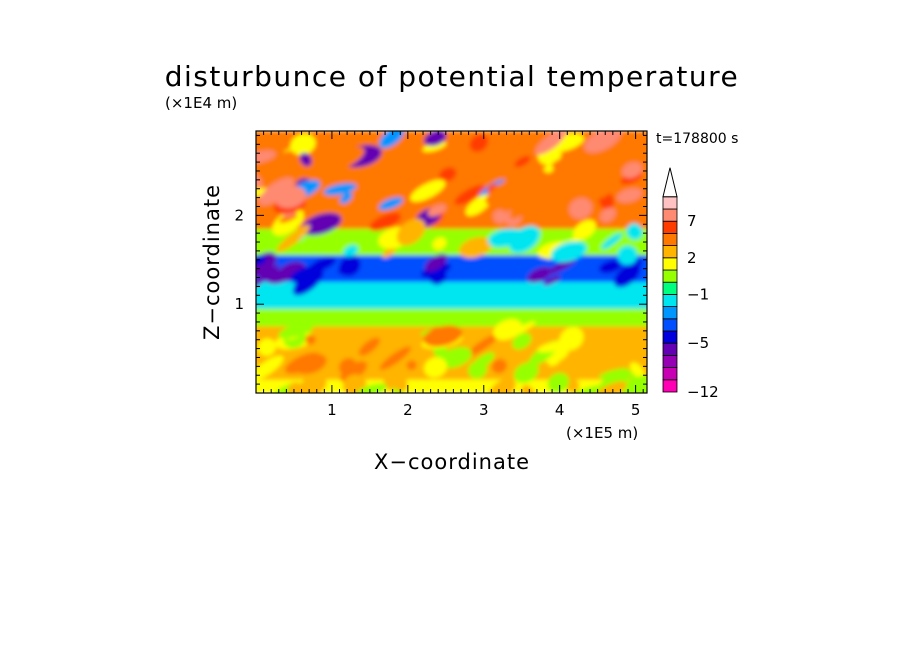  I want to click on x-tick-label: 2, so click(408, 410).